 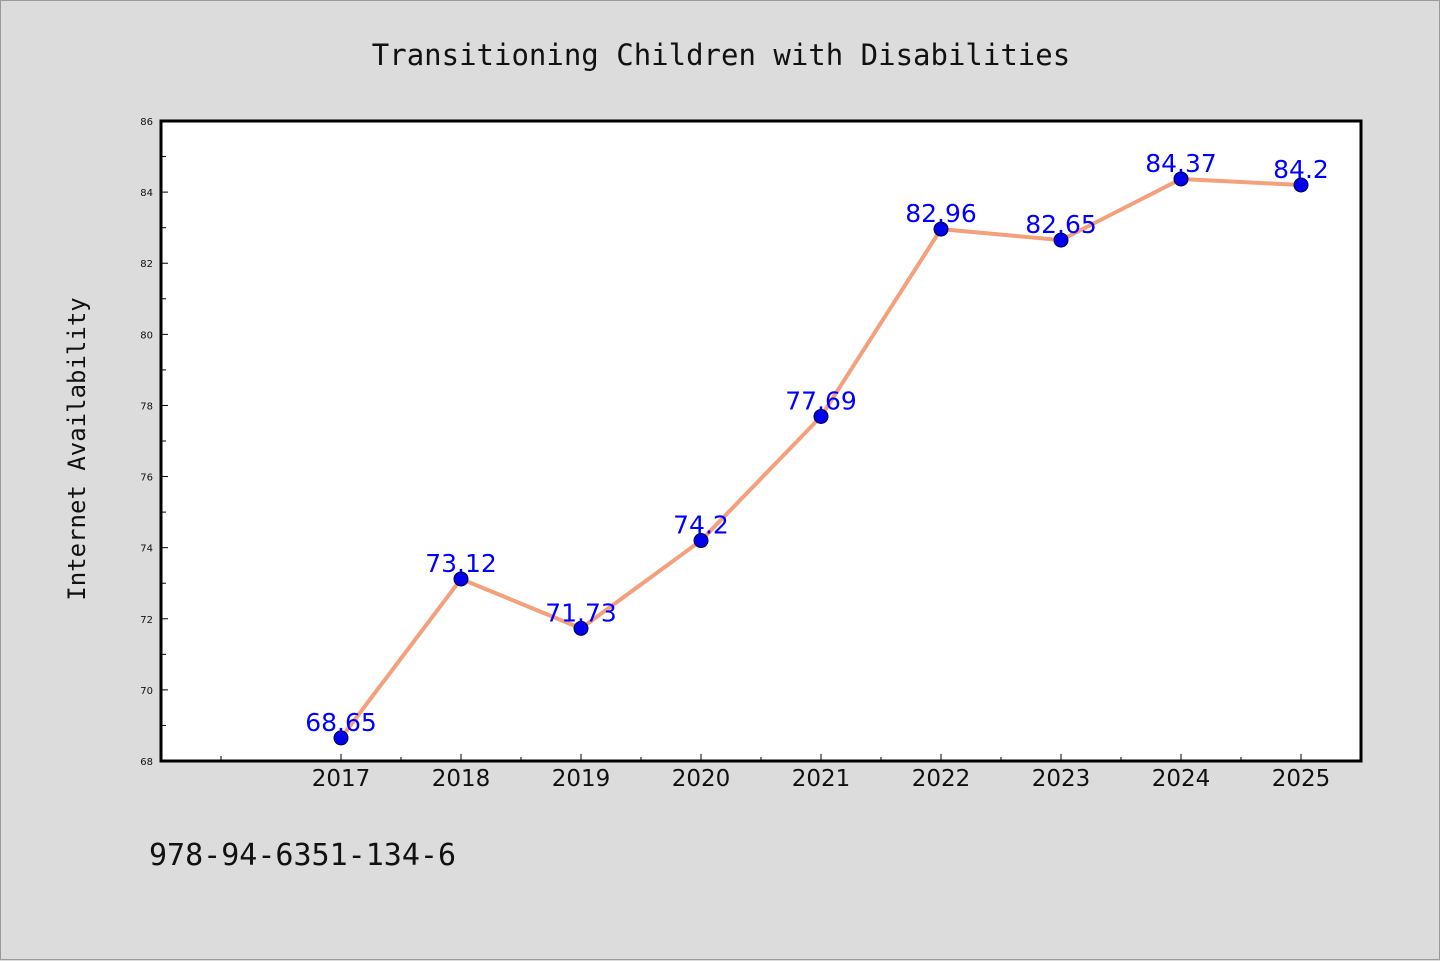 What do you see at coordinates (1061, 224) in the screenshot?
I see `data-label: 82.65` at bounding box center [1061, 224].